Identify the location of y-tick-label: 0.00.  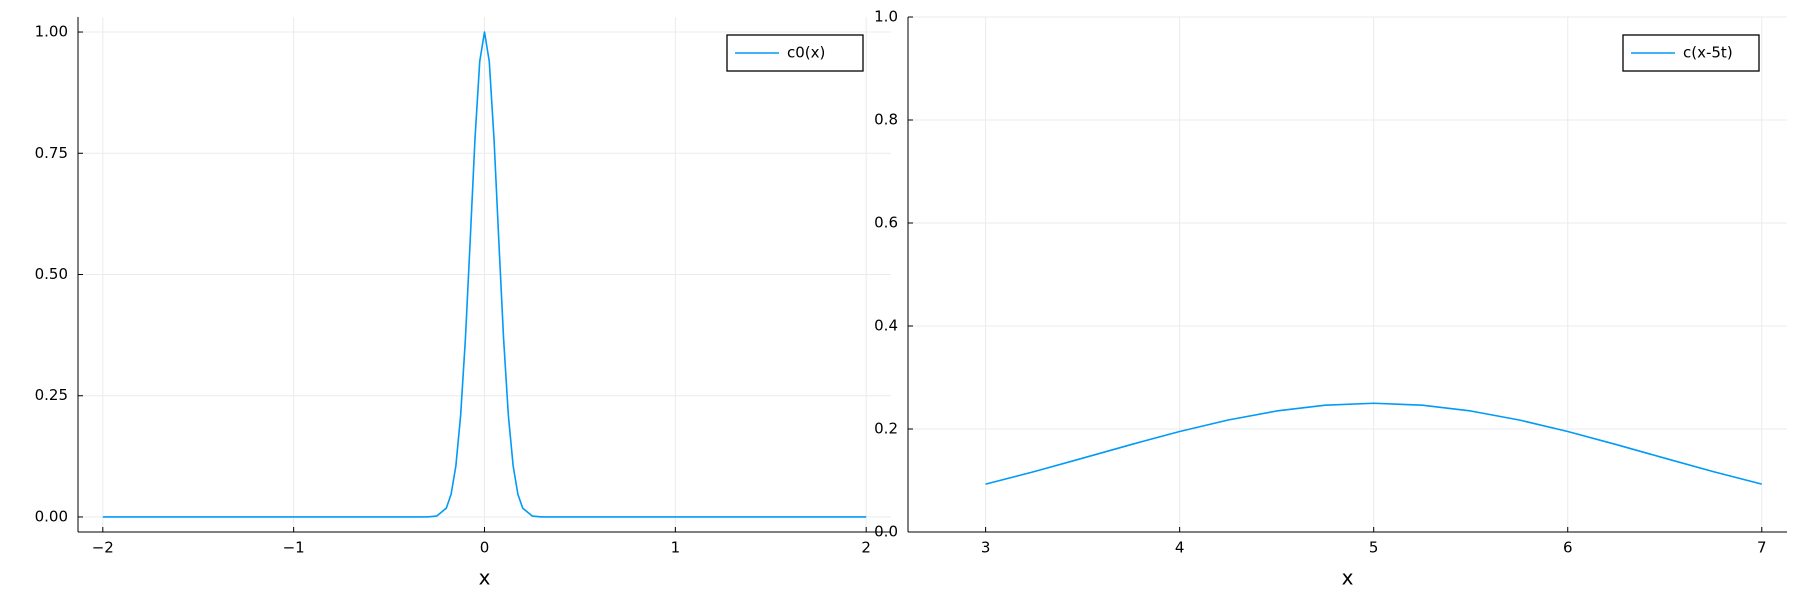
(51, 516).